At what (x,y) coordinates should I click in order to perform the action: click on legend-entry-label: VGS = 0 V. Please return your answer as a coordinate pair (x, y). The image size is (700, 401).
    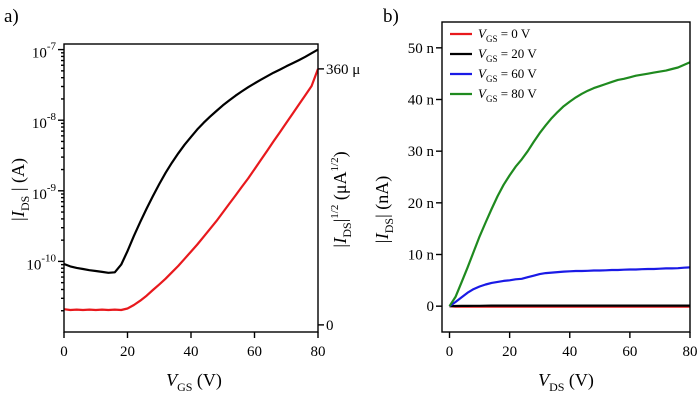
    Looking at the image, I should click on (504, 35).